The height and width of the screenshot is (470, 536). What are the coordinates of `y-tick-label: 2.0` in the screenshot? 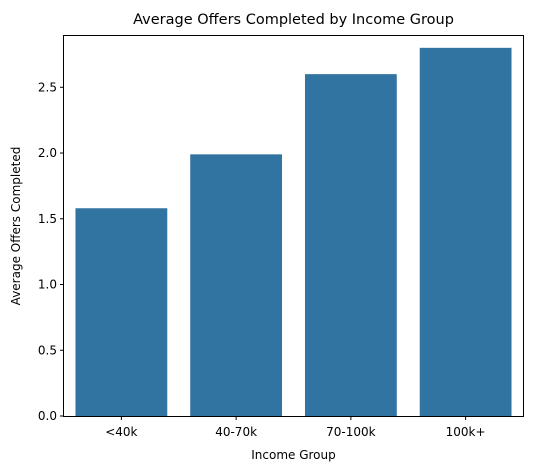 It's located at (47, 153).